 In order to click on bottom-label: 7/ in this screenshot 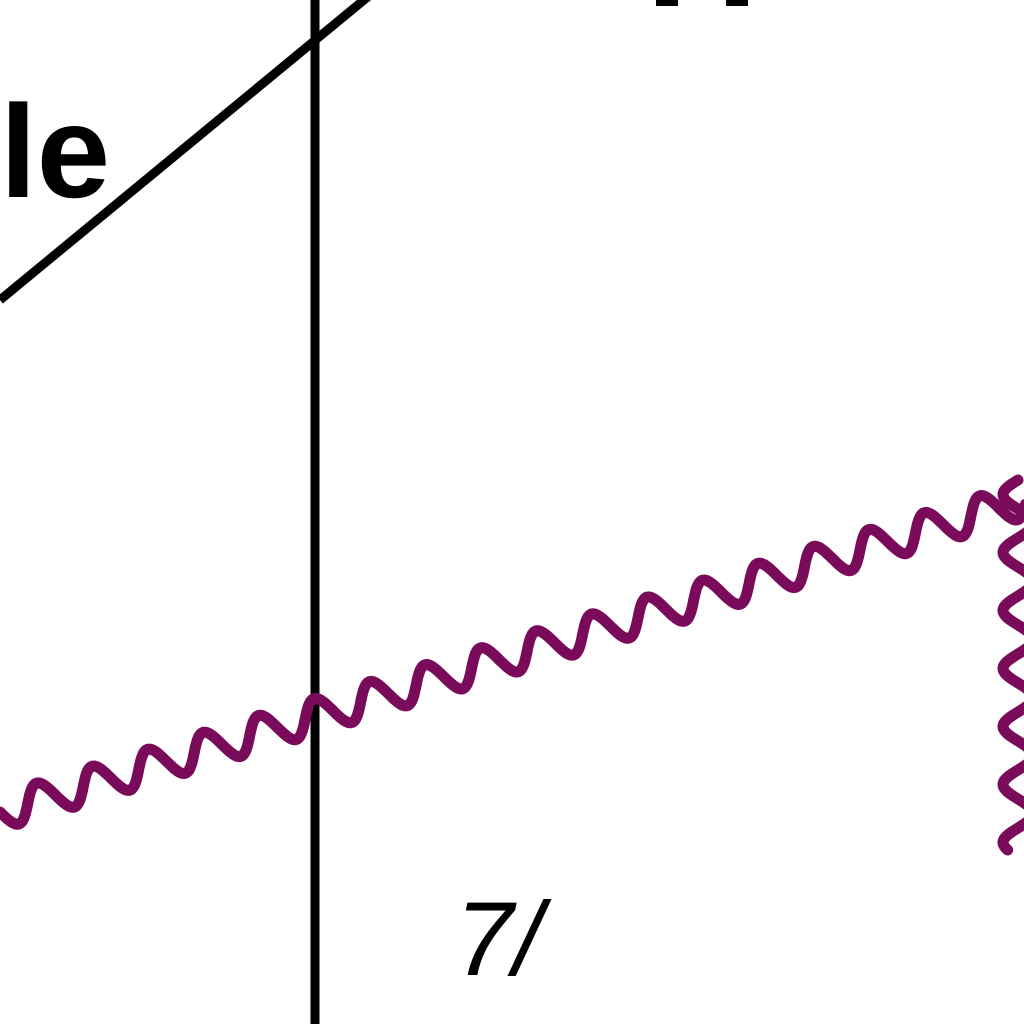, I will do `click(503, 939)`.